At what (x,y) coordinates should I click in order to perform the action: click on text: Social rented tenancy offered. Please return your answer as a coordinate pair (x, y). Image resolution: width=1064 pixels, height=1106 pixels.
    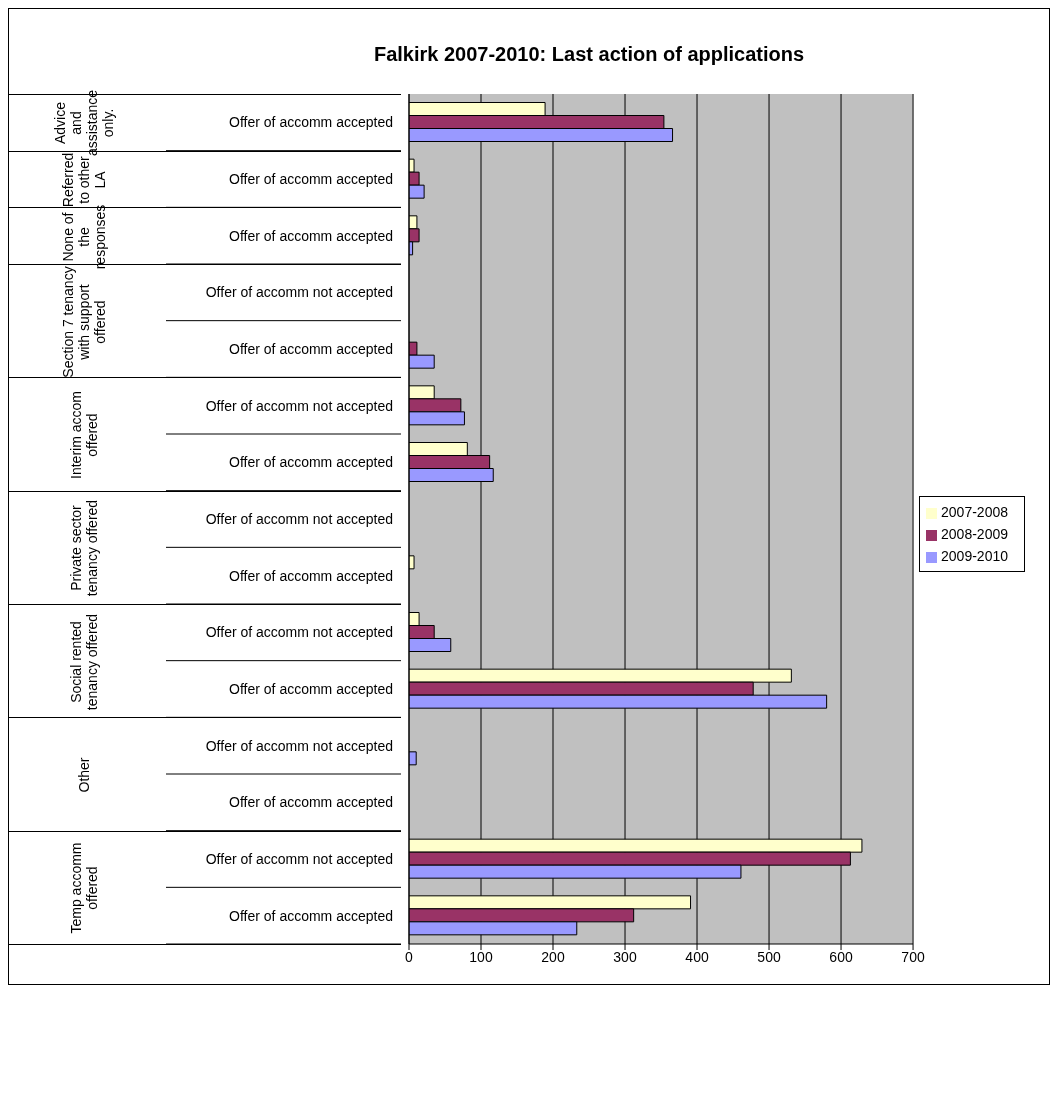
    Looking at the image, I should click on (83, 662).